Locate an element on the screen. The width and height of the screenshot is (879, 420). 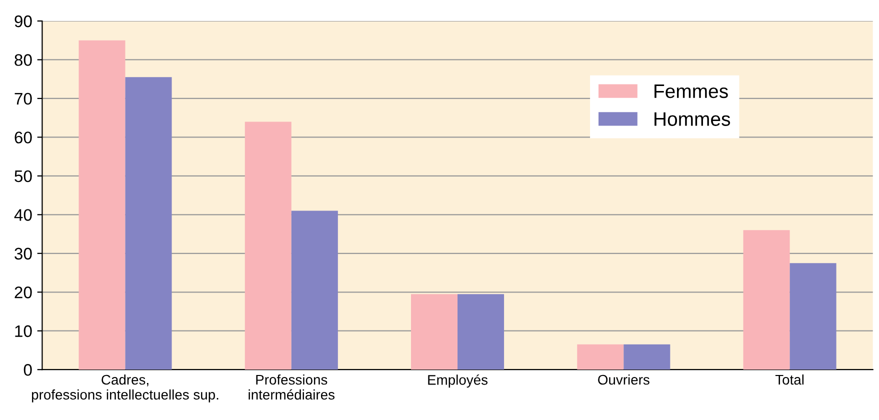
y-tick-label: 0 is located at coordinates (28, 370).